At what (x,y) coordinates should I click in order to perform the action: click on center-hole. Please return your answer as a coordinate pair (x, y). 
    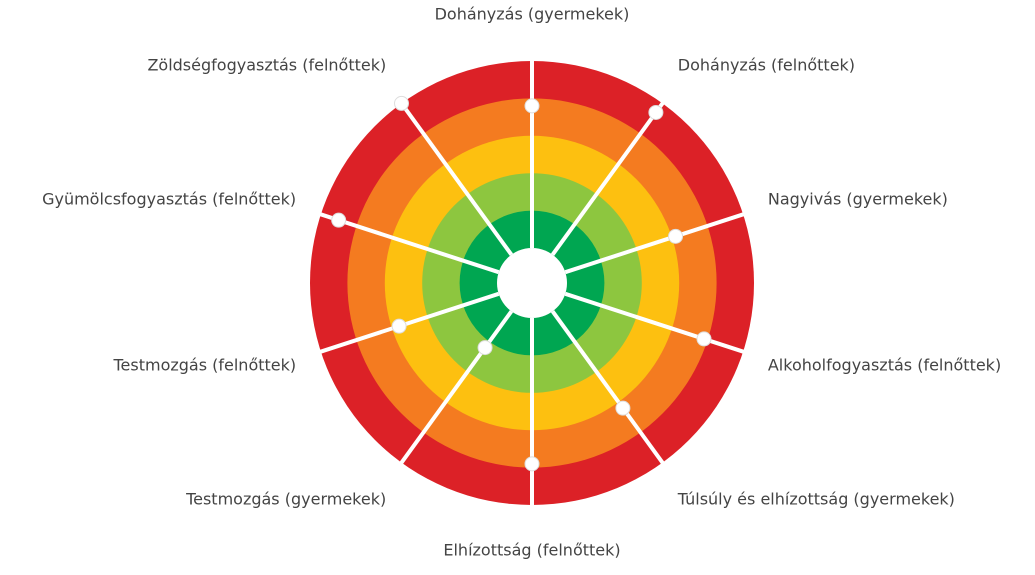
    Looking at the image, I should click on (532, 283).